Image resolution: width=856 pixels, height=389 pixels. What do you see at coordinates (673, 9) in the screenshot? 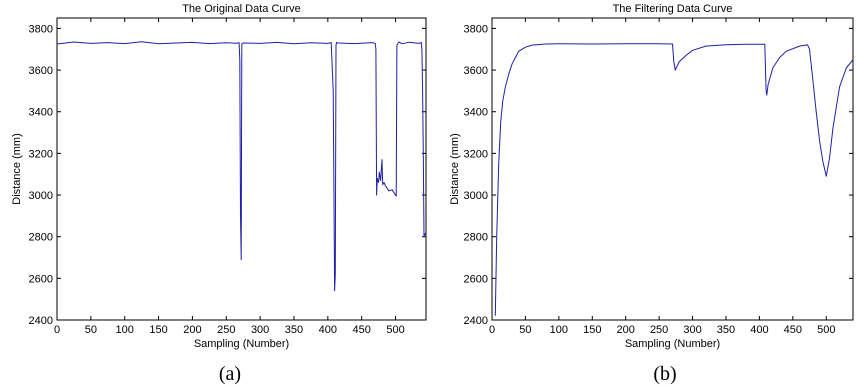
I see `chart-title: The Filtering Data Curve` at bounding box center [673, 9].